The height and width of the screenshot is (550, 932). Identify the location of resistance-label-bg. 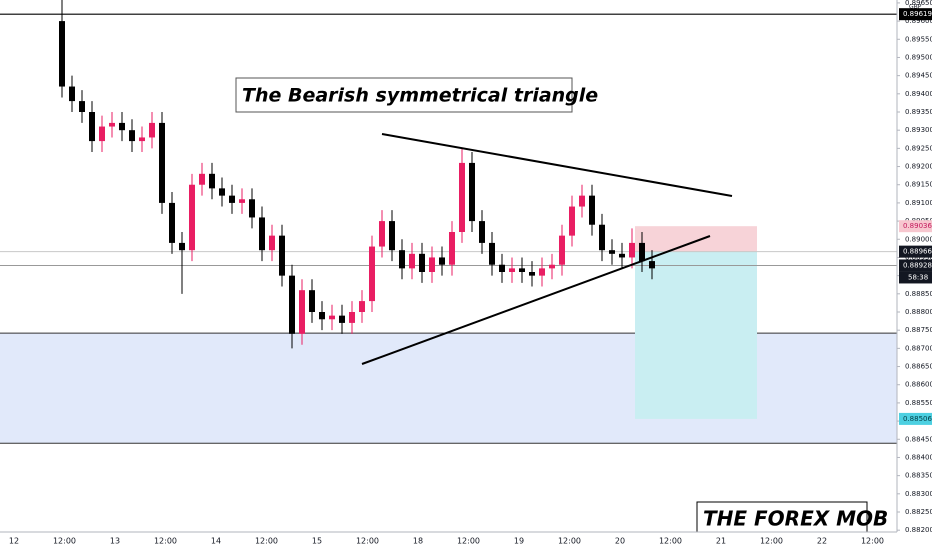
(915, 14).